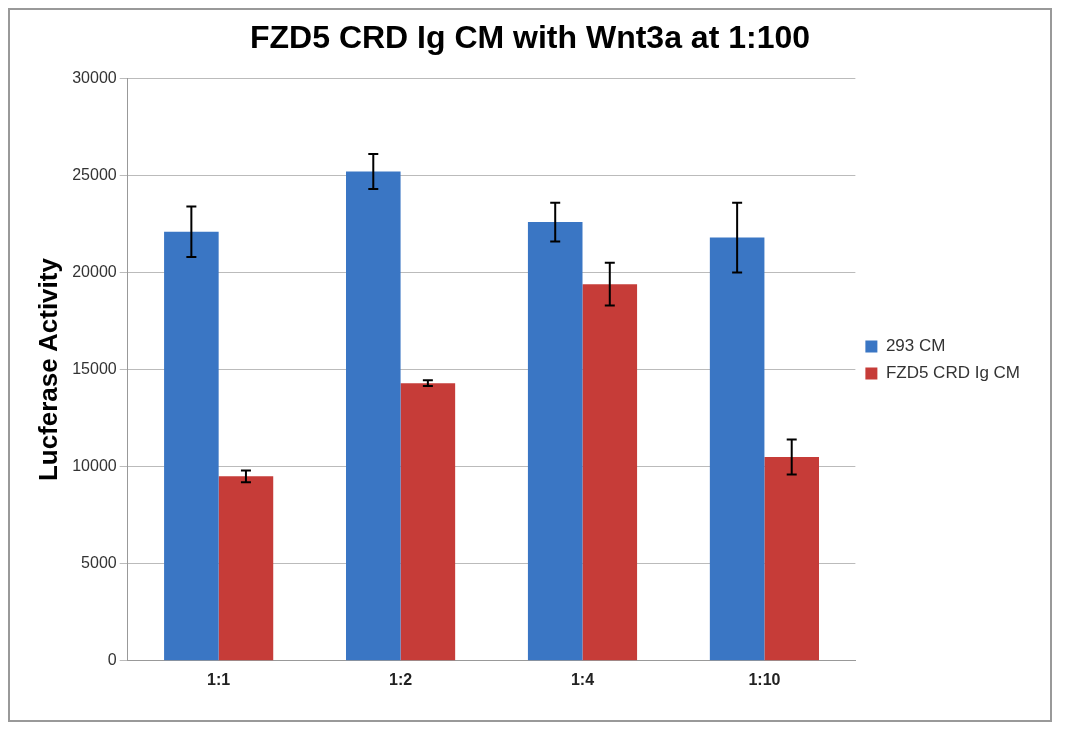 Image resolution: width=1074 pixels, height=743 pixels. Describe the element at coordinates (94, 271) in the screenshot. I see `y-tick-label: 20000` at that location.